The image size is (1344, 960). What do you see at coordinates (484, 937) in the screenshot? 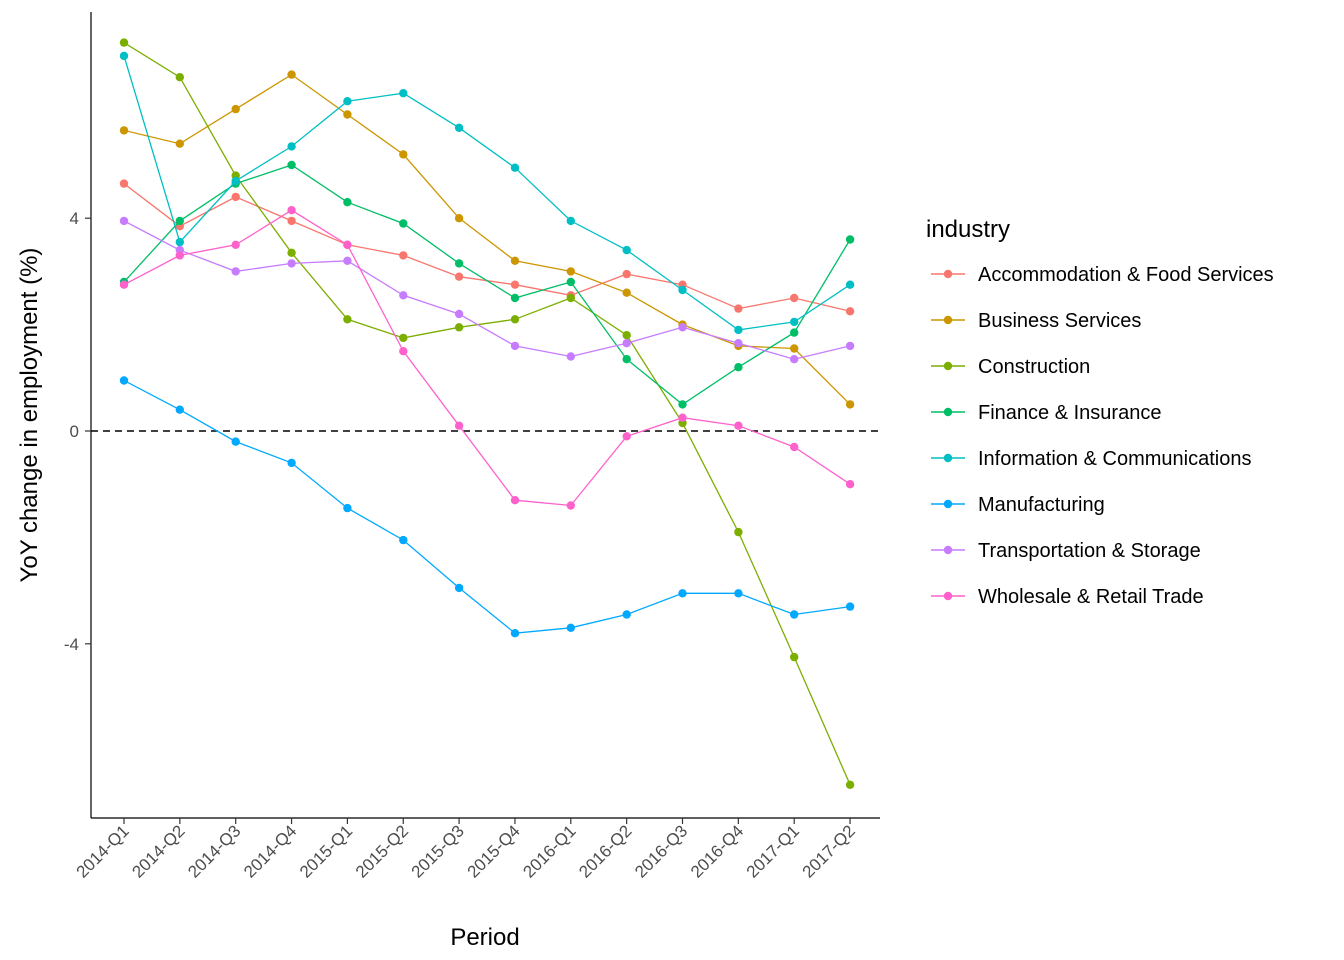
I see `x-axis-title: Period` at bounding box center [484, 937].